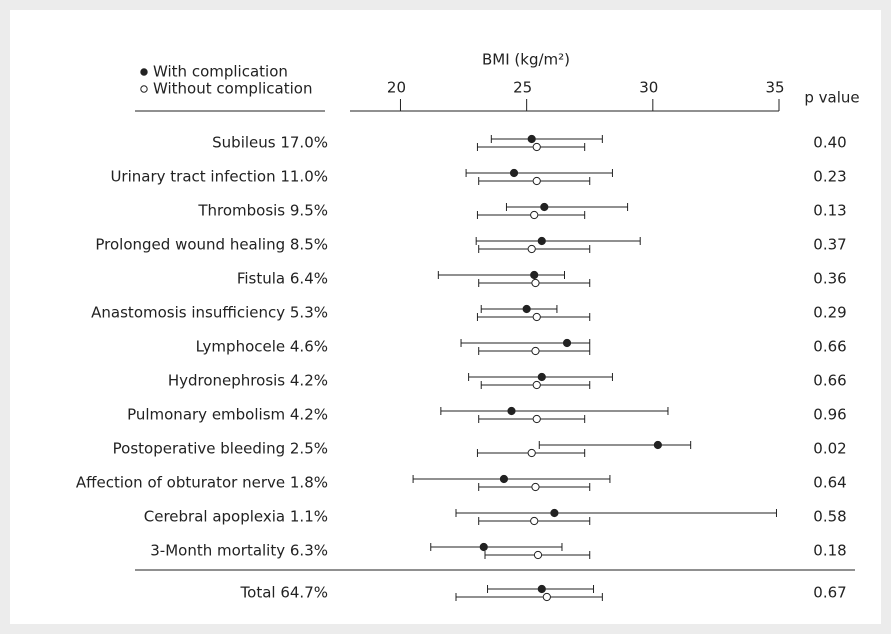 Image resolution: width=891 pixels, height=634 pixels. Describe the element at coordinates (526, 60) in the screenshot. I see `x-axis-label: BMI (kg/m²)` at that location.